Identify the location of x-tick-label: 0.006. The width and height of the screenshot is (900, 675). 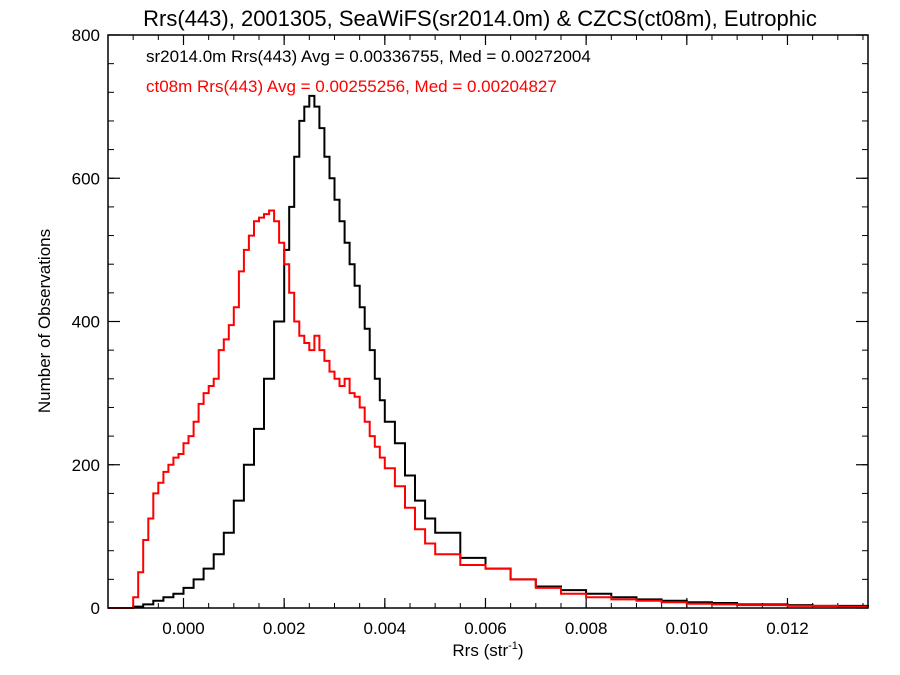
(485, 628).